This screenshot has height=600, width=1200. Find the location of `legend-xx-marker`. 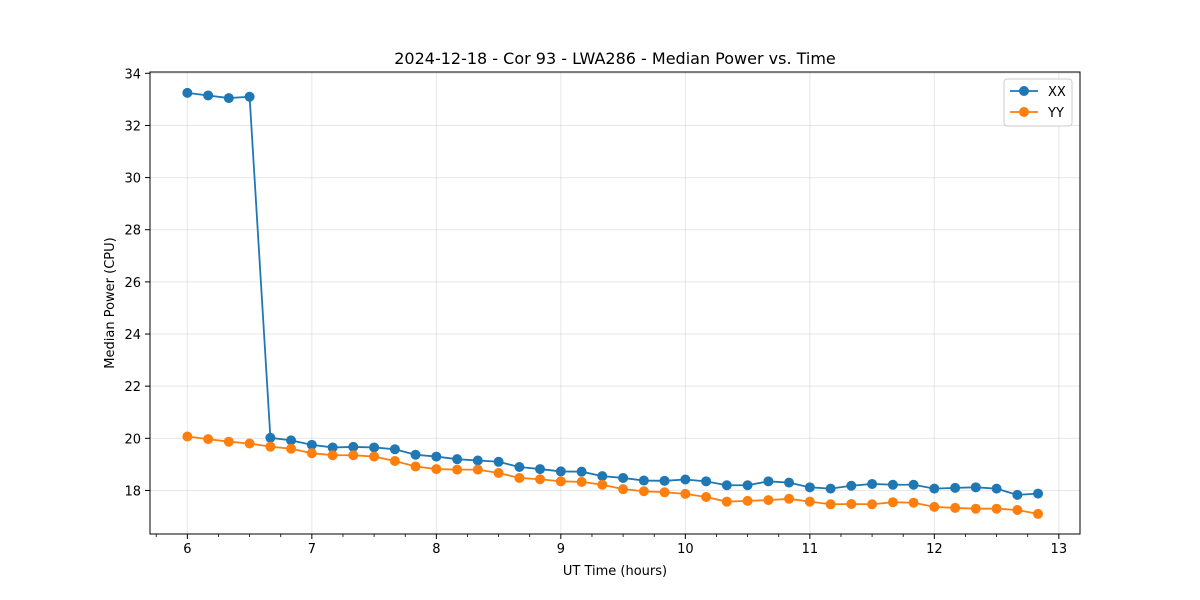

legend-xx-marker is located at coordinates (1024, 91).